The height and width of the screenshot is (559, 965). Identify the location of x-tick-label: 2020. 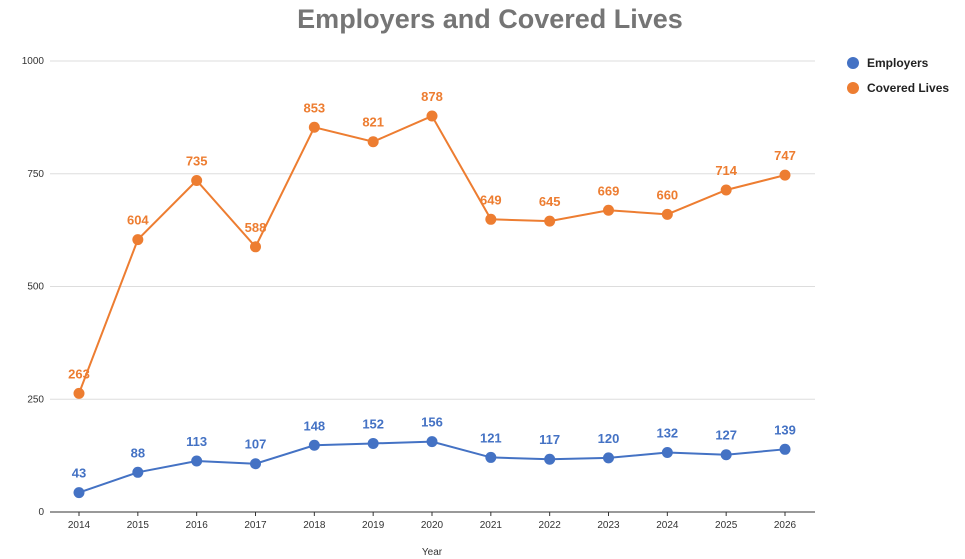
(432, 525).